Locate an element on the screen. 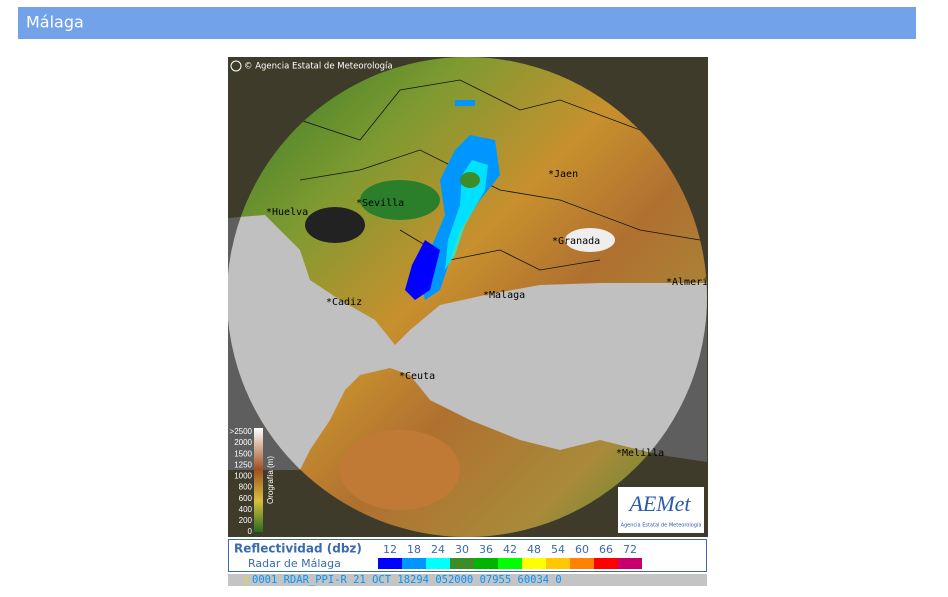 Image resolution: width=948 pixels, height=597 pixels. legend-level: 18 is located at coordinates (414, 549).